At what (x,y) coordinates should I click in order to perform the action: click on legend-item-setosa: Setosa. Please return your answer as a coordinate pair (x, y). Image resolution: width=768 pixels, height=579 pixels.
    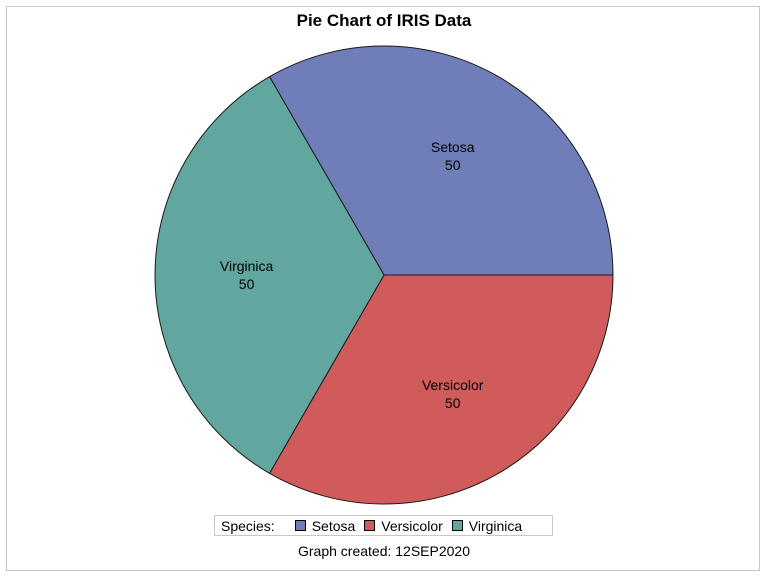
    Looking at the image, I should click on (325, 525).